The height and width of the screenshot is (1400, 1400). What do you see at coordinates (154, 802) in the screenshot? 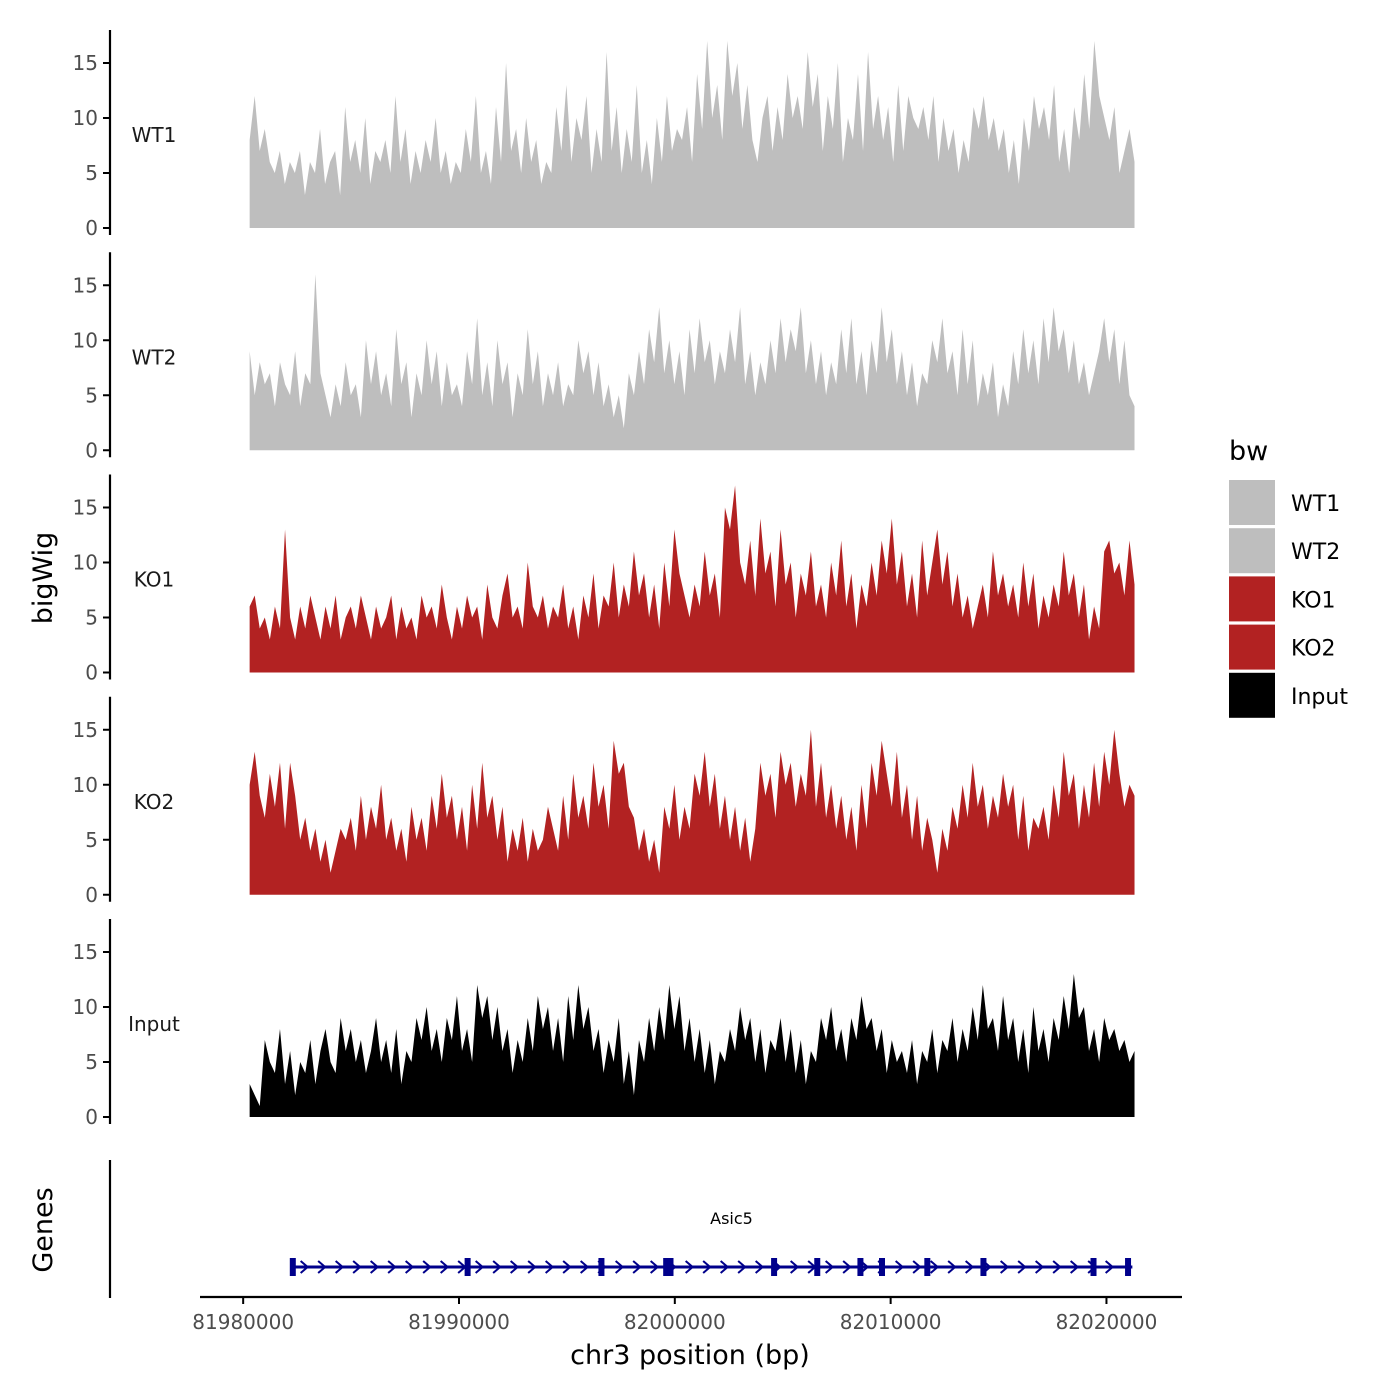
I see `track-label: KO2` at bounding box center [154, 802].